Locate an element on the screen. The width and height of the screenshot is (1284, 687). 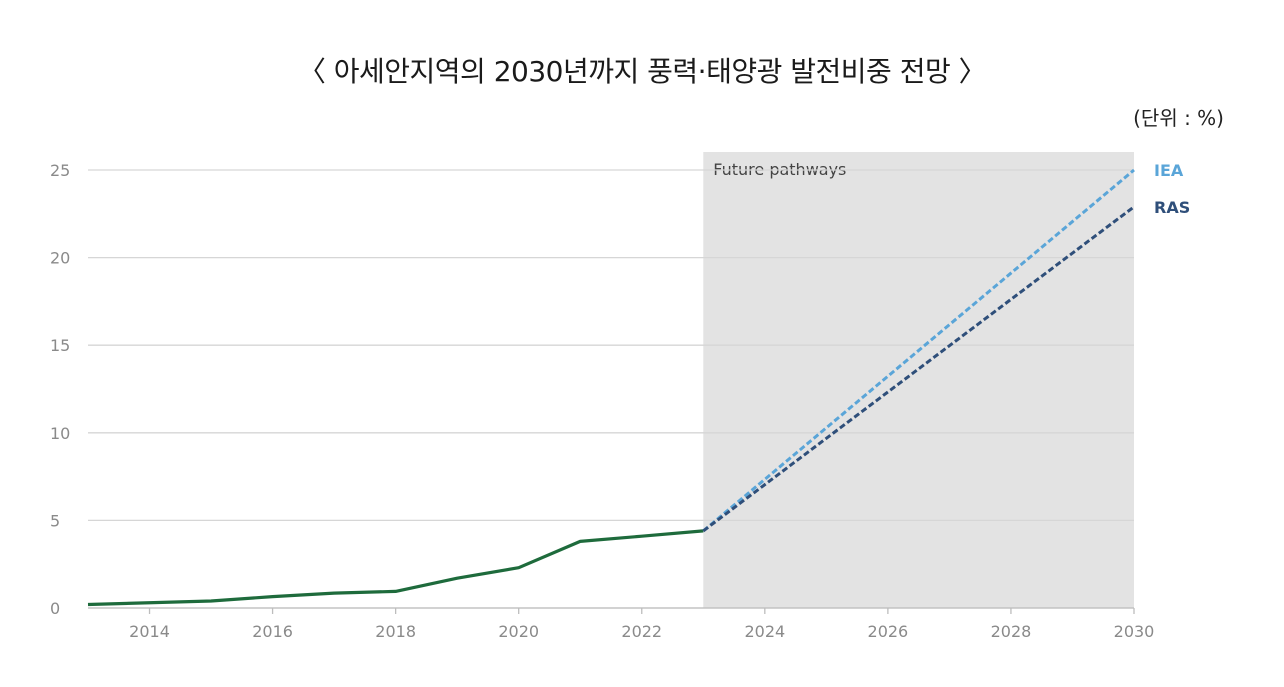
page-title: 〈 아세안지역의 2030년까지 풍력·태양광 발전비중 전망 〉 is located at coordinates (642, 71).